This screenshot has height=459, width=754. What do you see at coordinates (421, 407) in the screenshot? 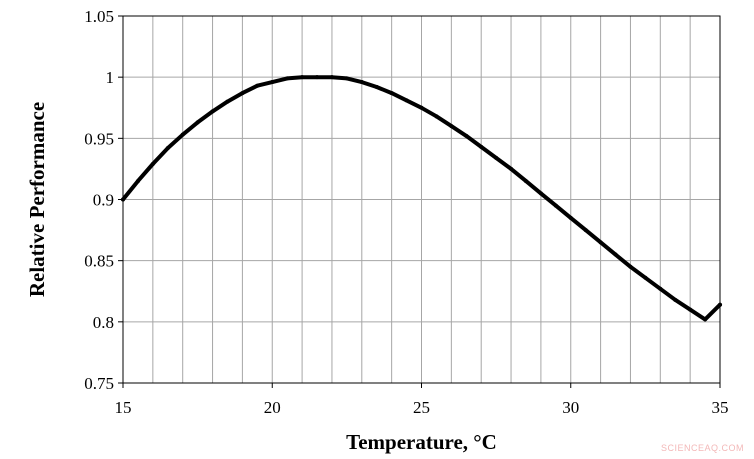
I see `x-tick-label: 25` at bounding box center [421, 407].